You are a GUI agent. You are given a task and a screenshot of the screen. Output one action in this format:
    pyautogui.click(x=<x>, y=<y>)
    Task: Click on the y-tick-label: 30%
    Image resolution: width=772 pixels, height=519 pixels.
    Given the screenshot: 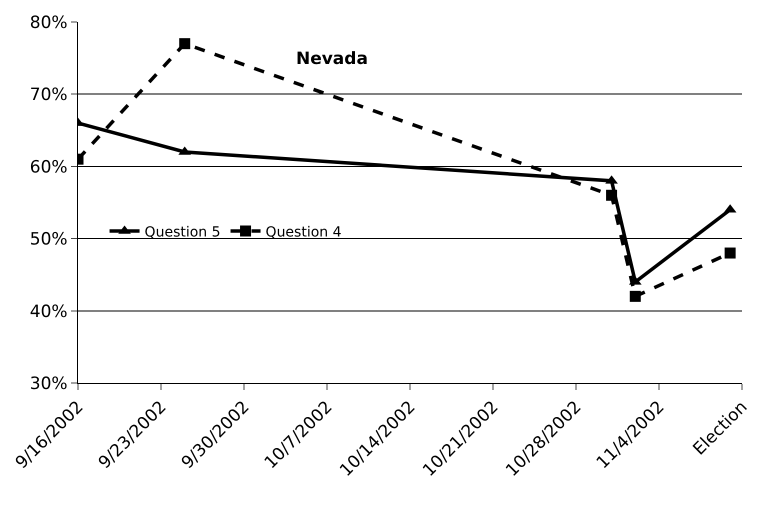 What is the action you would take?
    pyautogui.click(x=49, y=384)
    